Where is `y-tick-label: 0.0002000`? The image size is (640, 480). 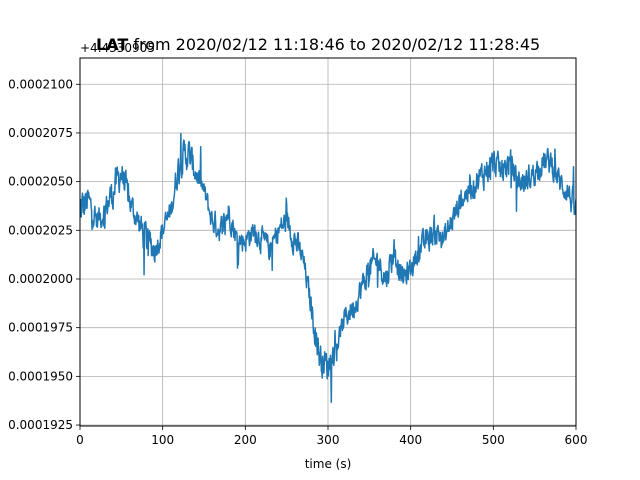
y-tick-label: 0.0002000 is located at coordinates (40, 279).